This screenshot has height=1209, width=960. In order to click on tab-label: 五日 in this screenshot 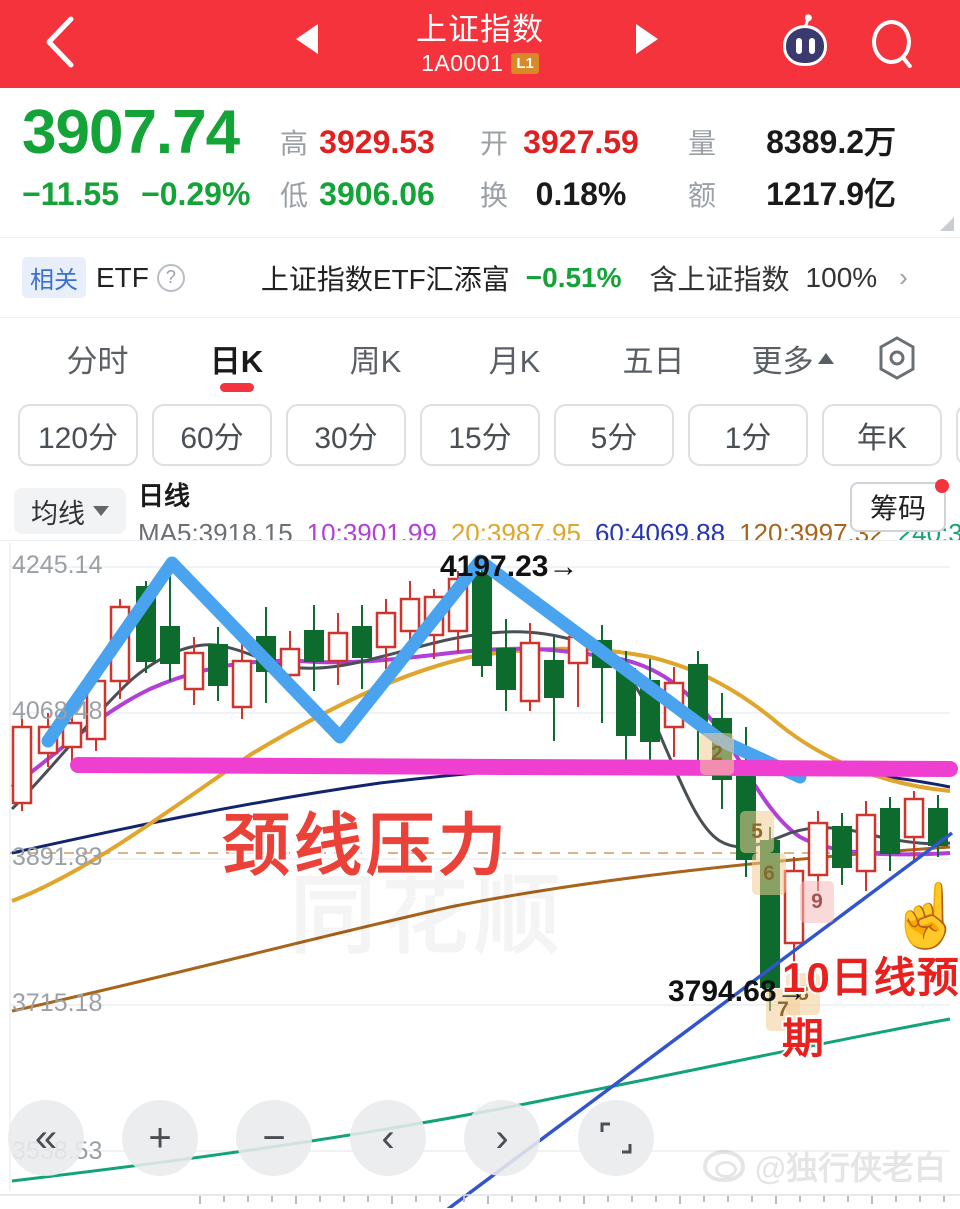, I will do `click(653, 361)`.